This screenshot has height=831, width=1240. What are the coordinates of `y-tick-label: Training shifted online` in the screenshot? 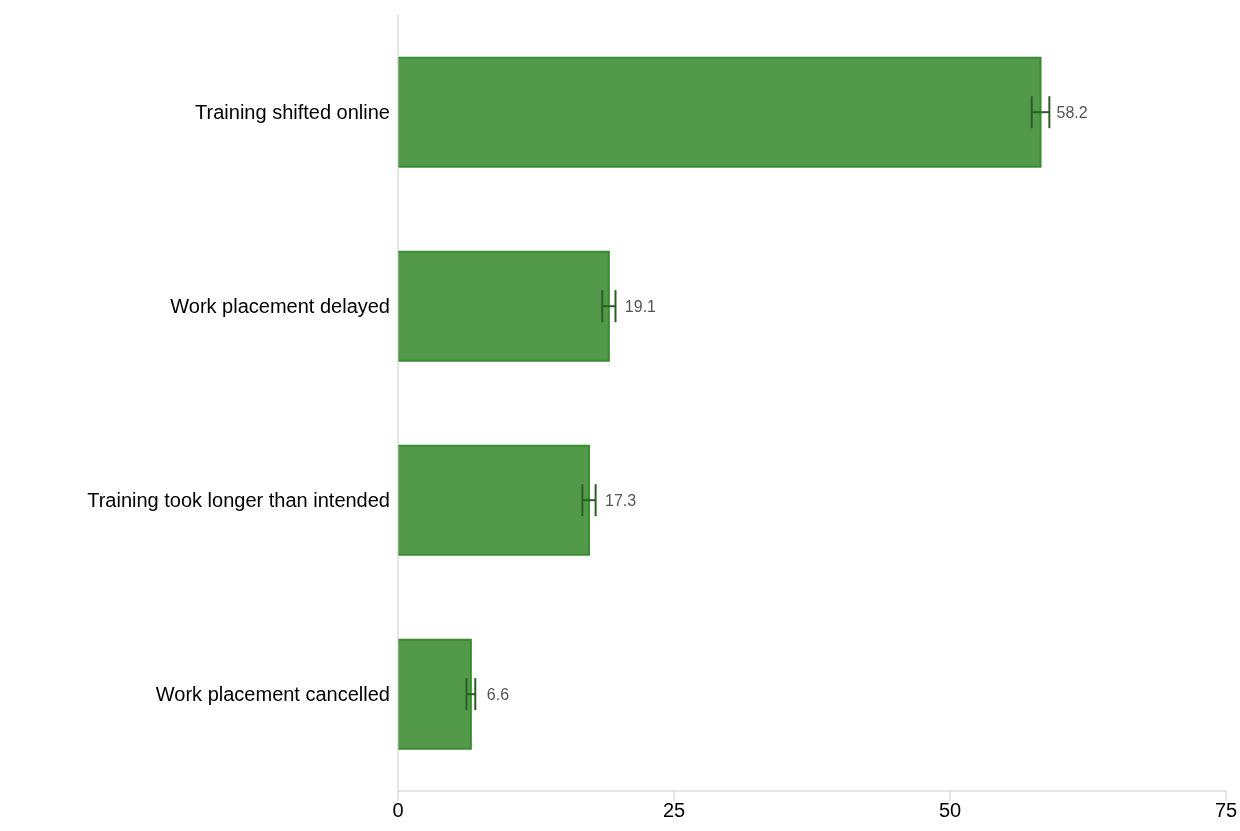 It's located at (292, 112).